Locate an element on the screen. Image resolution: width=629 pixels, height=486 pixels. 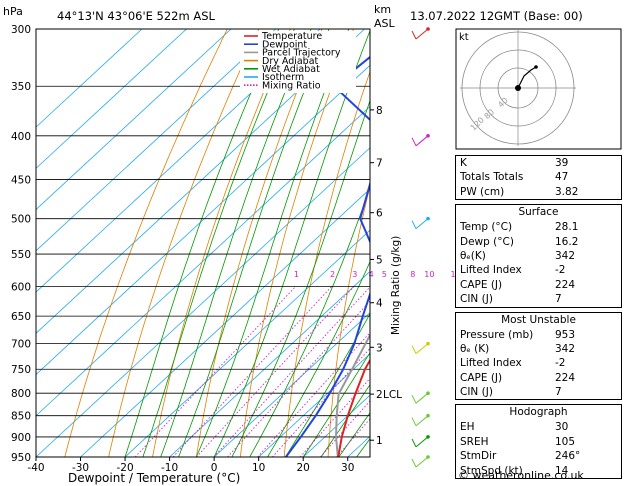
temp-tick-label: -20 is located at coordinates (124, 468).